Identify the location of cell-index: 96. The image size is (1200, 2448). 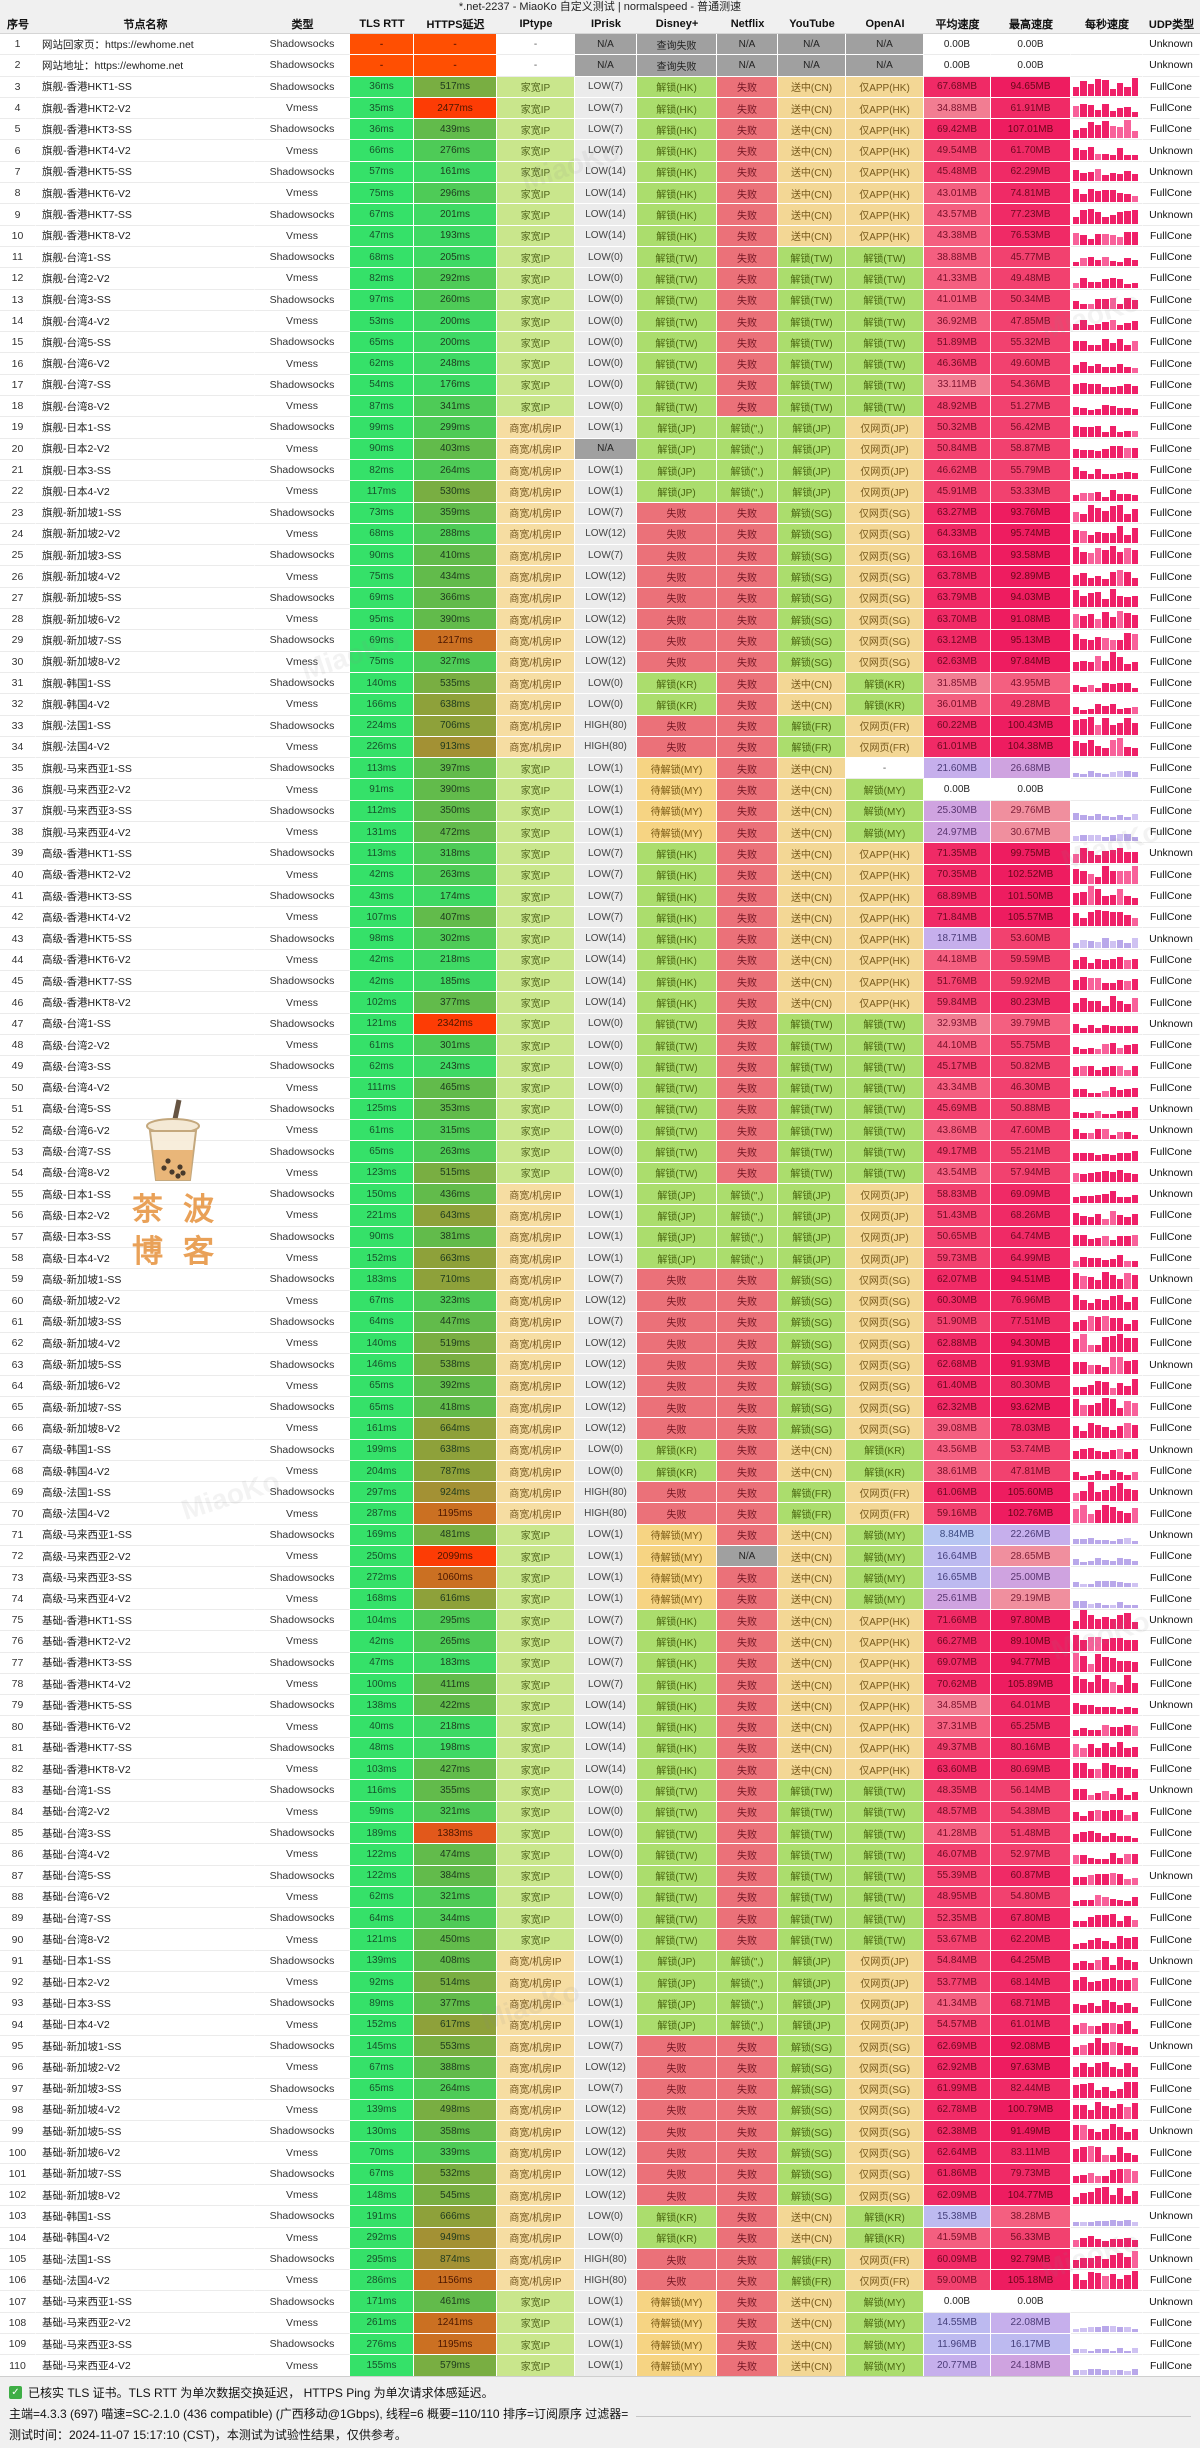
(18, 2068).